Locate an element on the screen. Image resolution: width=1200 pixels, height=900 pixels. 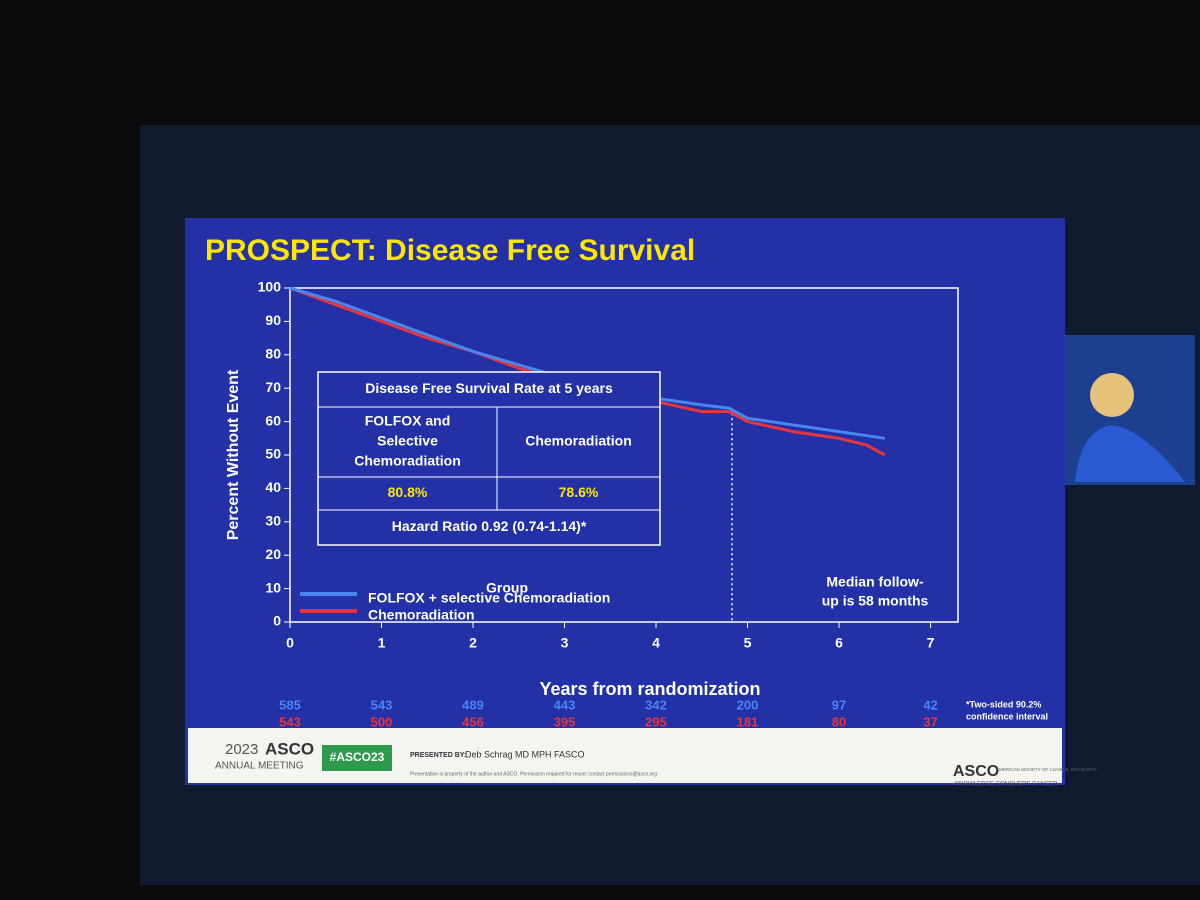
legend-title: Group is located at coordinates (507, 588).